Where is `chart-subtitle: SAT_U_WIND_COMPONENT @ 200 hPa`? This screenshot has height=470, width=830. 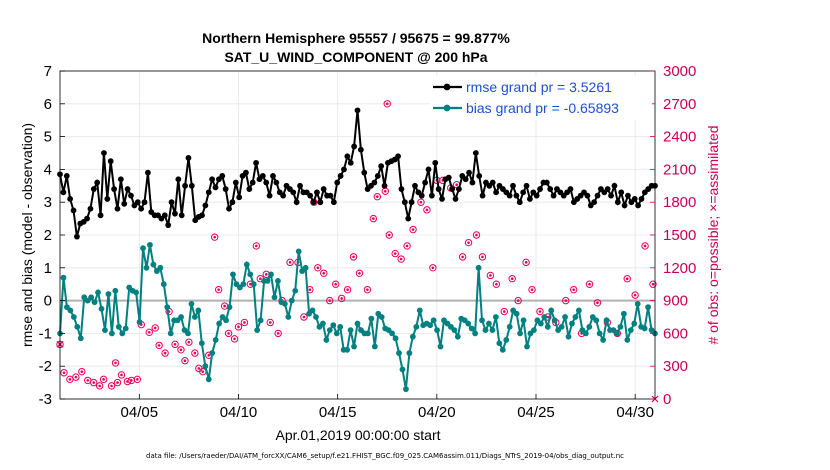
chart-subtitle: SAT_U_WIND_COMPONENT @ 200 hPa is located at coordinates (355, 57).